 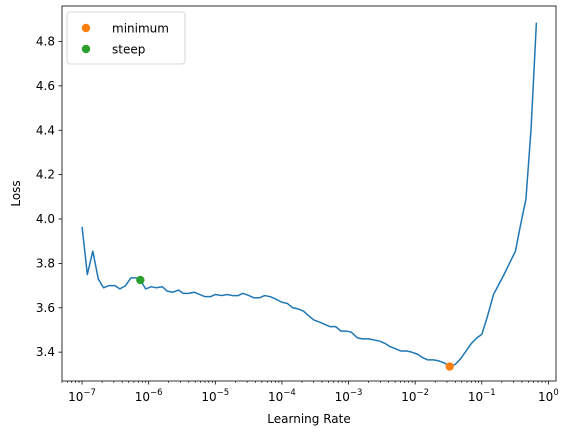 I want to click on x-axis: 10⁻⁷ 10⁻⁶ 10⁻⁵ 10⁻⁴ 10⁻³ 10⁻² 10⁻¹ 10⁰, so click(x=310, y=392).